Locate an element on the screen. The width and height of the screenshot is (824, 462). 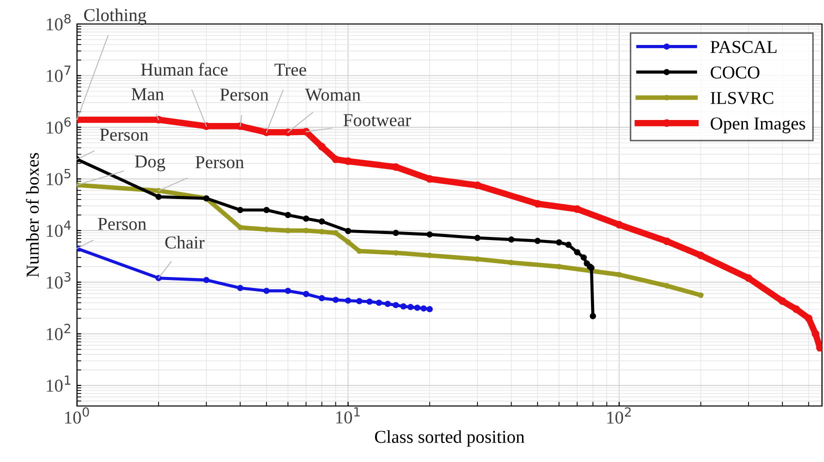
x-tick-label: 10$^{1}$ is located at coordinates (348, 415).